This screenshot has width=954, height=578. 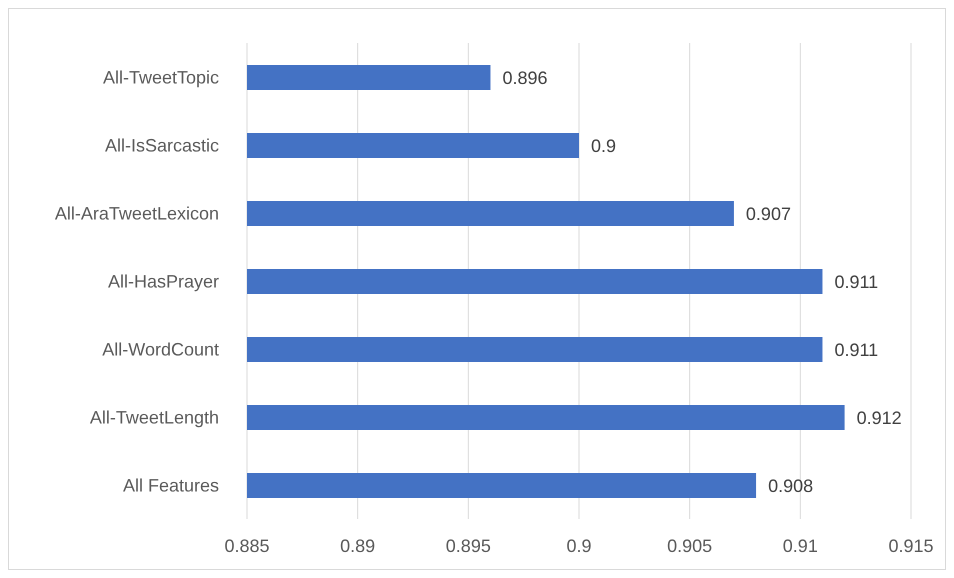 What do you see at coordinates (468, 546) in the screenshot?
I see `x-tick-label: 0.895` at bounding box center [468, 546].